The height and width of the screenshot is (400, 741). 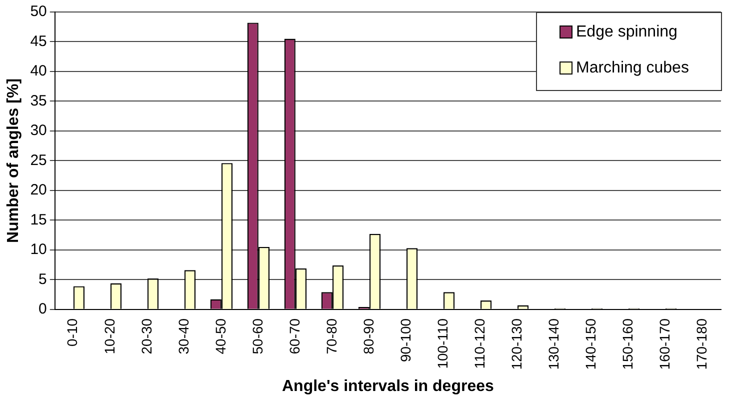 I want to click on x-tick-label: 100-110, so click(x=442, y=343).